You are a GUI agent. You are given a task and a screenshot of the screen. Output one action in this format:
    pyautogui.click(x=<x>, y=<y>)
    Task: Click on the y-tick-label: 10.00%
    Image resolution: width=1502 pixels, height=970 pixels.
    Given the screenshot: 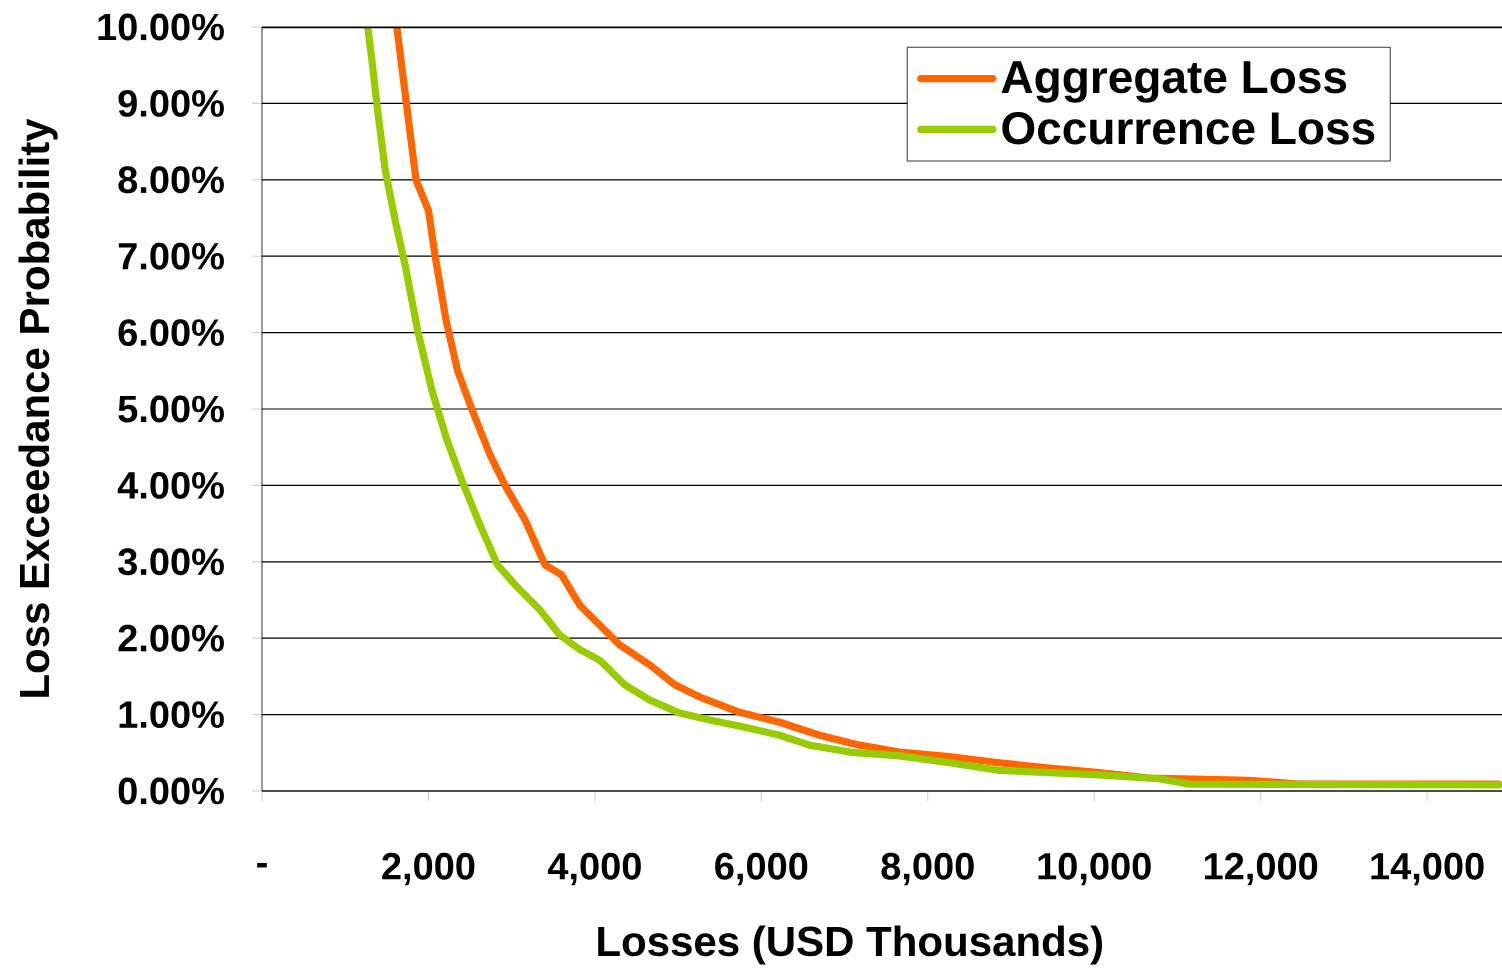 What is the action you would take?
    pyautogui.click(x=161, y=27)
    